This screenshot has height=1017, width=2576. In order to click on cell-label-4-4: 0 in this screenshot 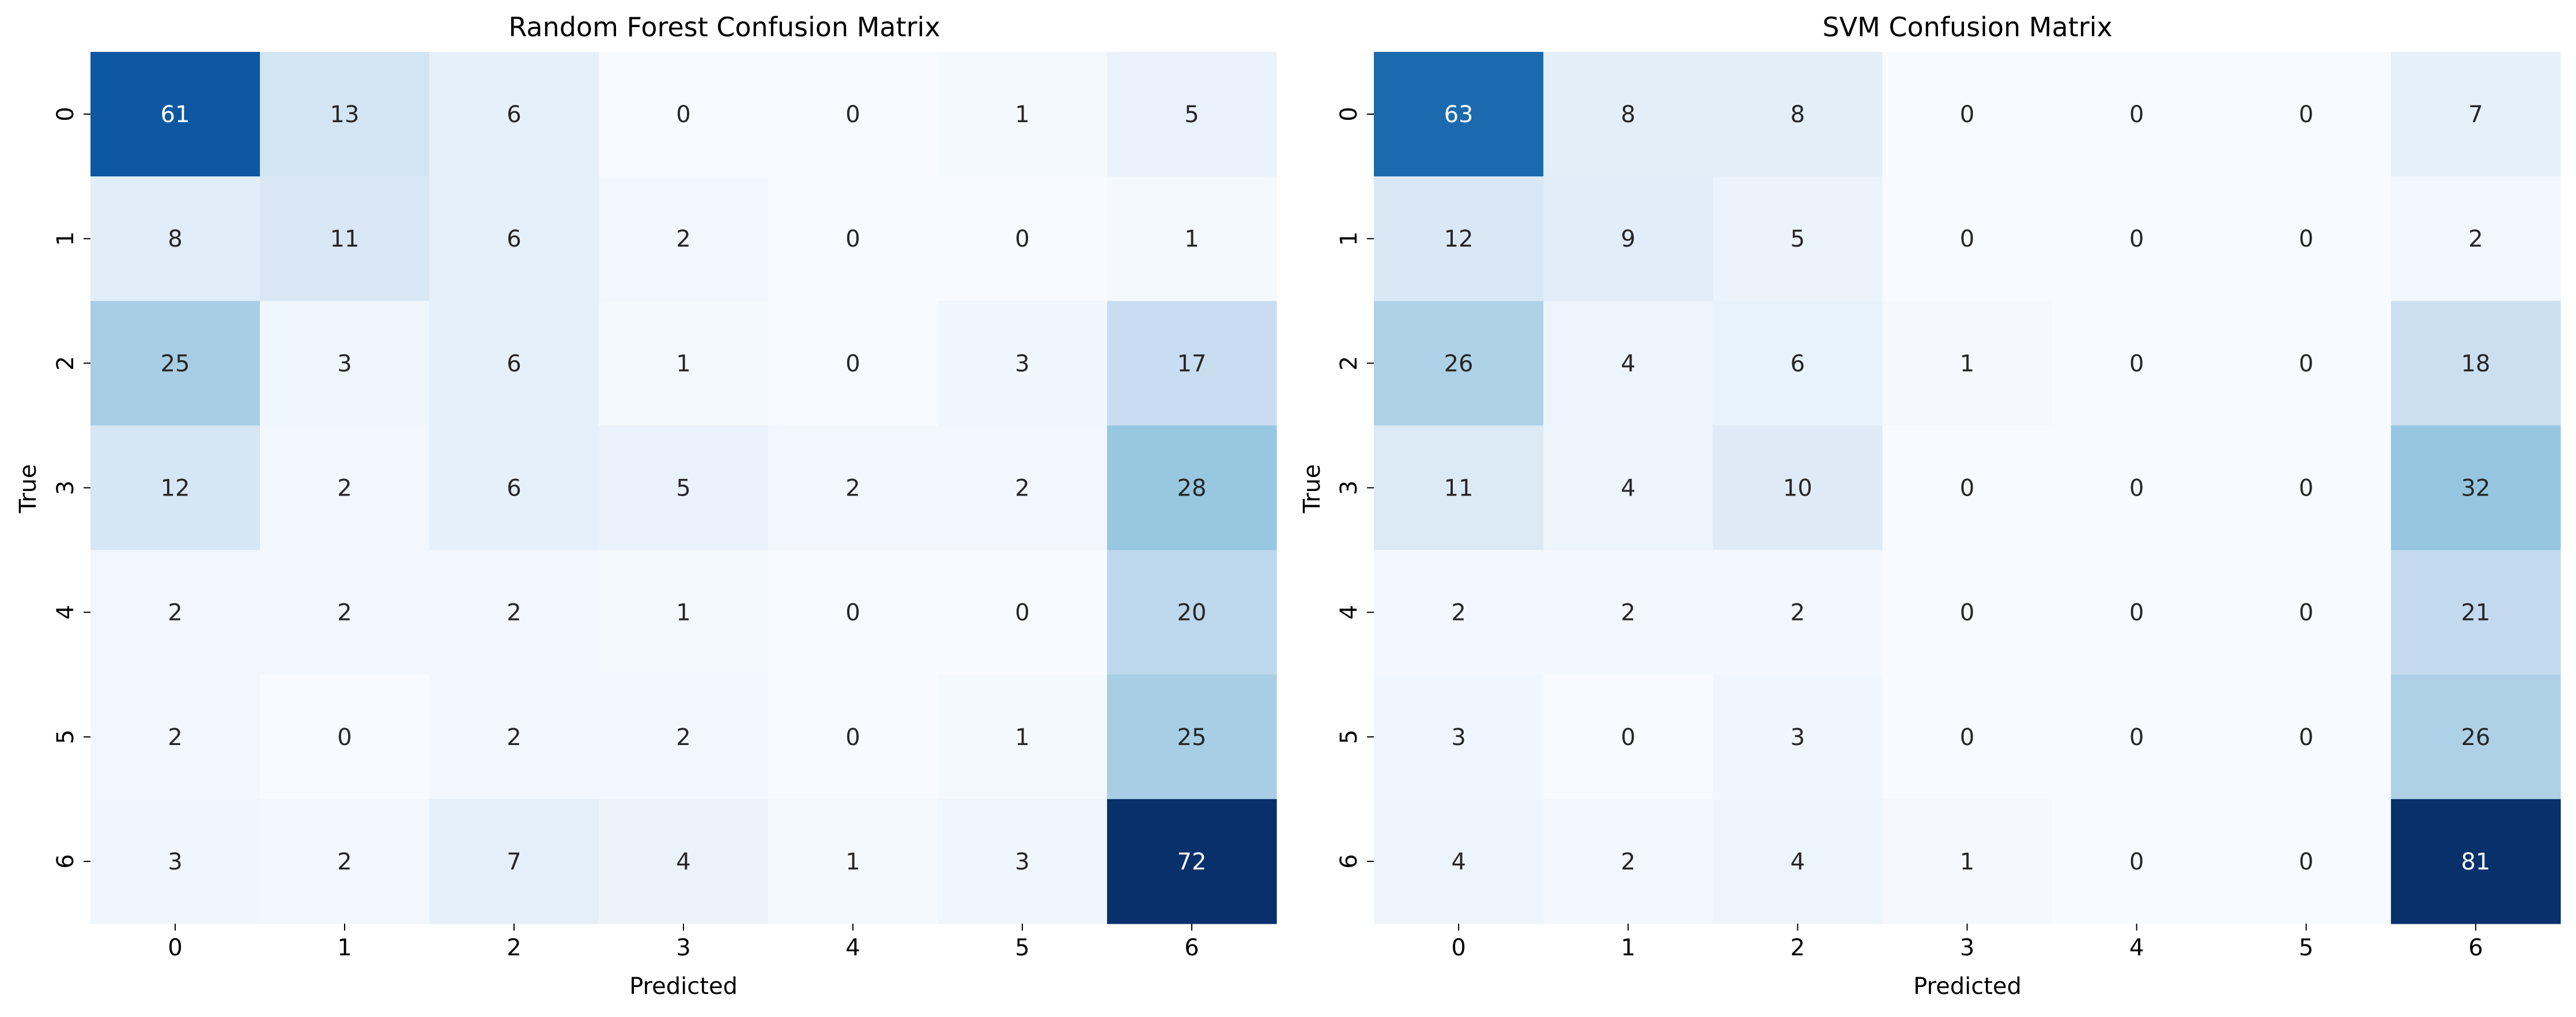, I will do `click(852, 613)`.